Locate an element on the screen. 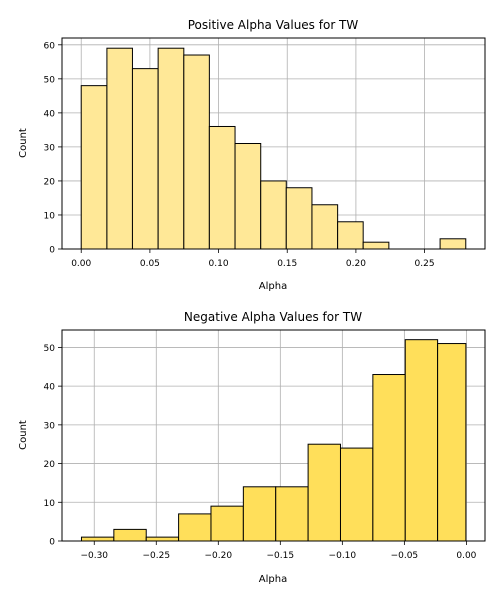  chart-title: Positive Alpha Values for TW is located at coordinates (273, 25).